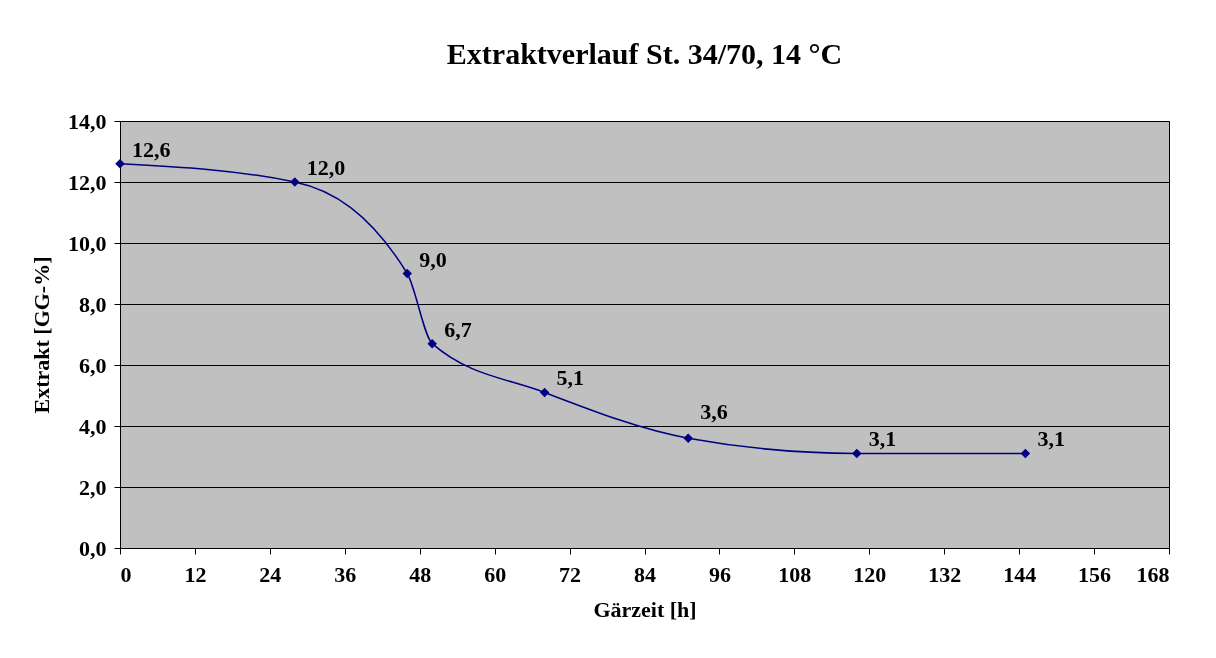 This screenshot has width=1216, height=658. Describe the element at coordinates (270, 574) in the screenshot. I see `x-tick-label: 24` at that location.